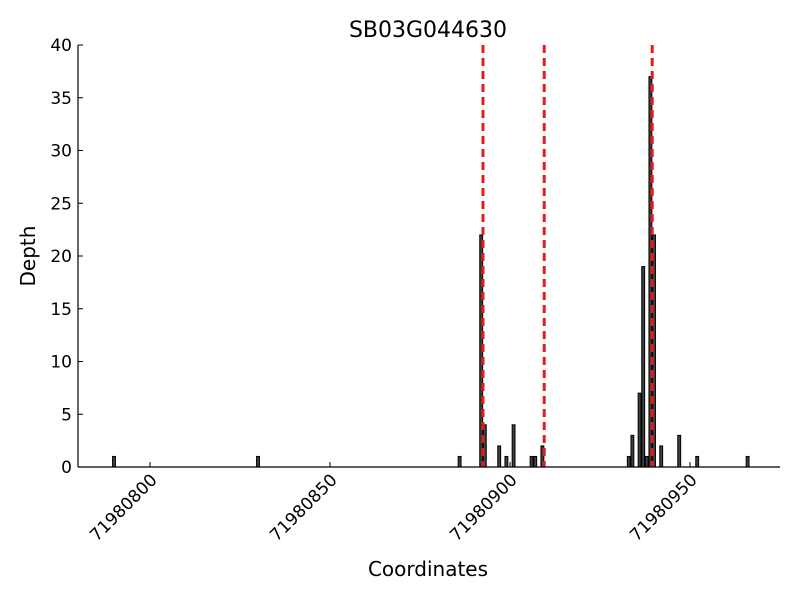 Image resolution: width=800 pixels, height=604 pixels. Describe the element at coordinates (663, 507) in the screenshot. I see `x-tick-label: 71980950` at that location.